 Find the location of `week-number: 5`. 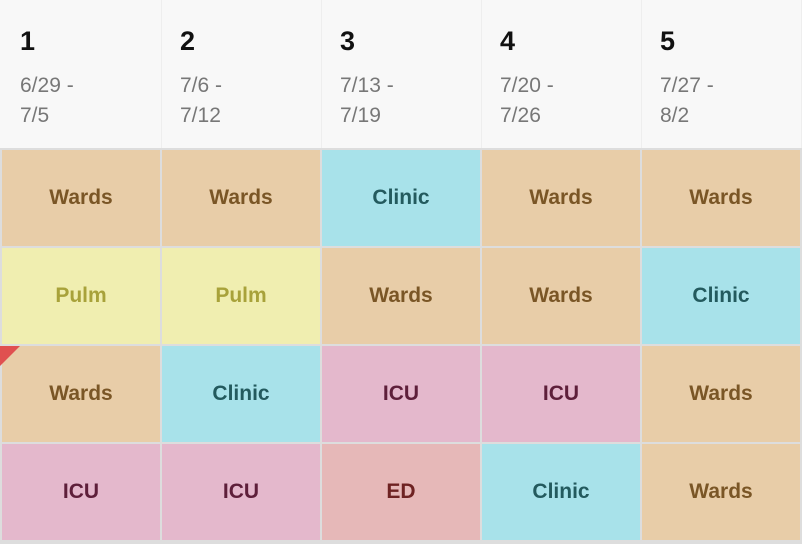

week-number: 5 is located at coordinates (668, 41).